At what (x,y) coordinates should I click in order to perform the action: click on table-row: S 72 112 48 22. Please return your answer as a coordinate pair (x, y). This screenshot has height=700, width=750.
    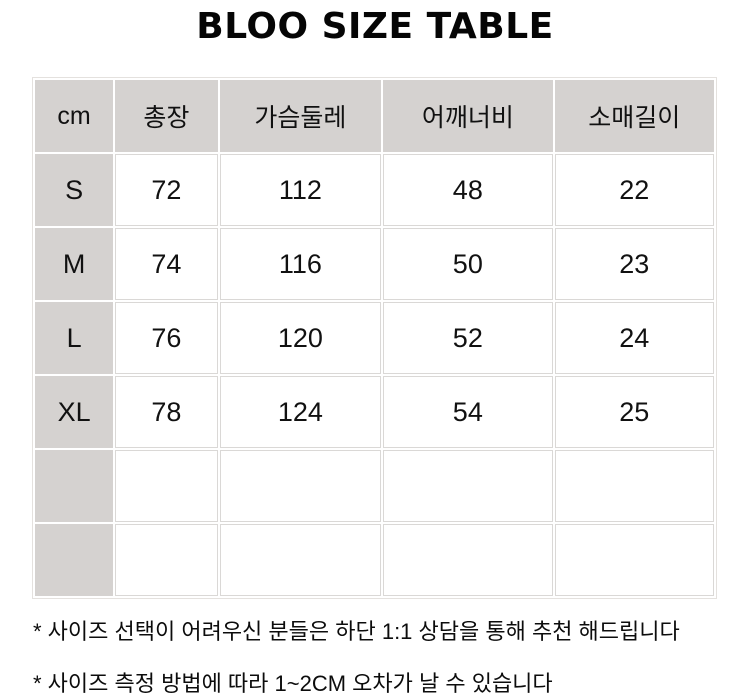
    Looking at the image, I should click on (374, 190).